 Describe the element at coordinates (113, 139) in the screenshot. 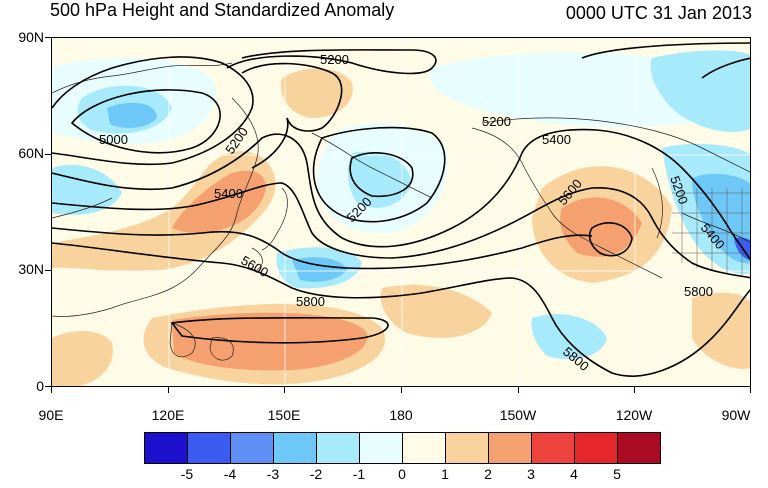

I see `contour-label: 5000` at that location.